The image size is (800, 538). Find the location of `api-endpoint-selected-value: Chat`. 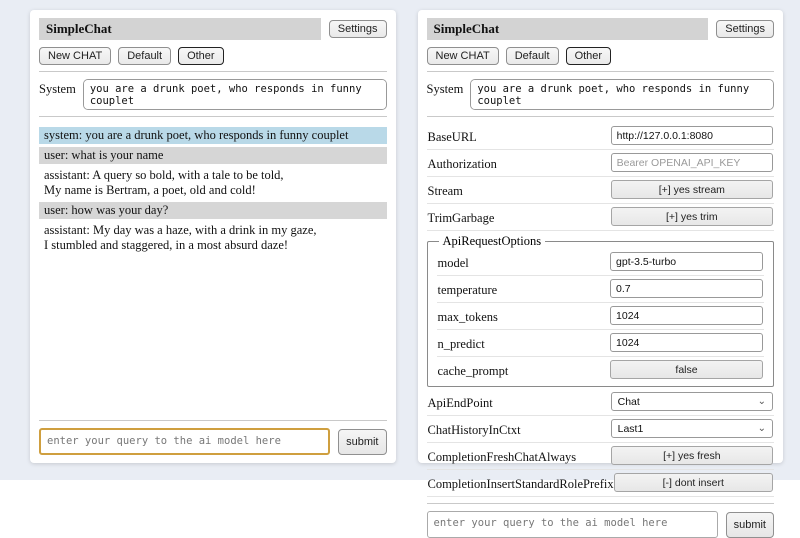

api-endpoint-selected-value: Chat is located at coordinates (628, 401).